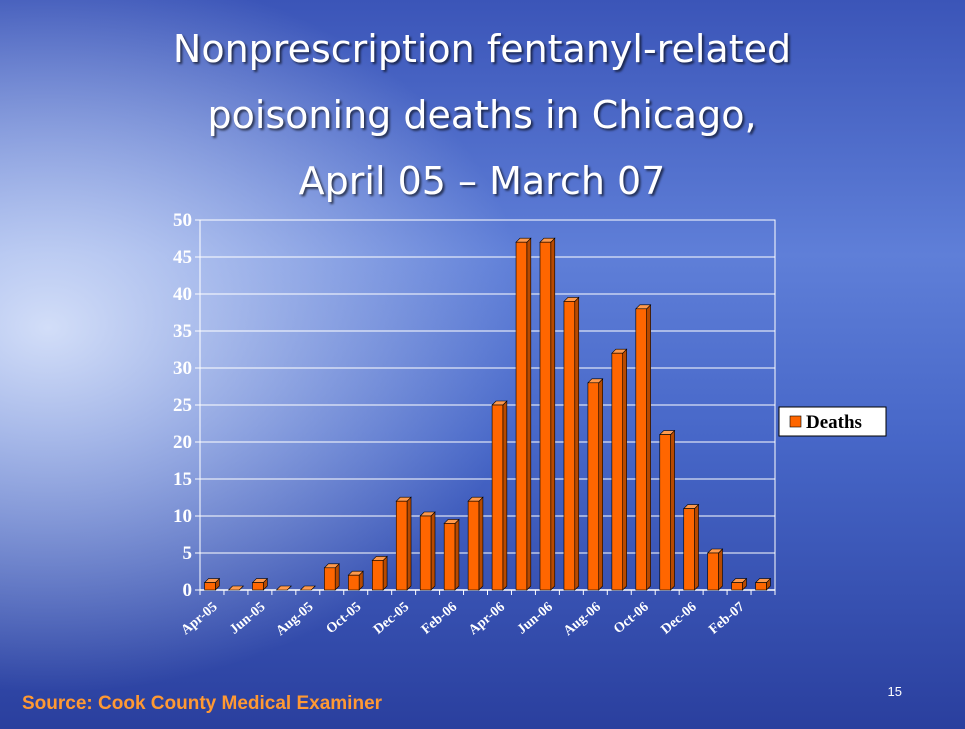 The height and width of the screenshot is (729, 965). Describe the element at coordinates (182, 220) in the screenshot. I see `y-tick-label: 50` at that location.